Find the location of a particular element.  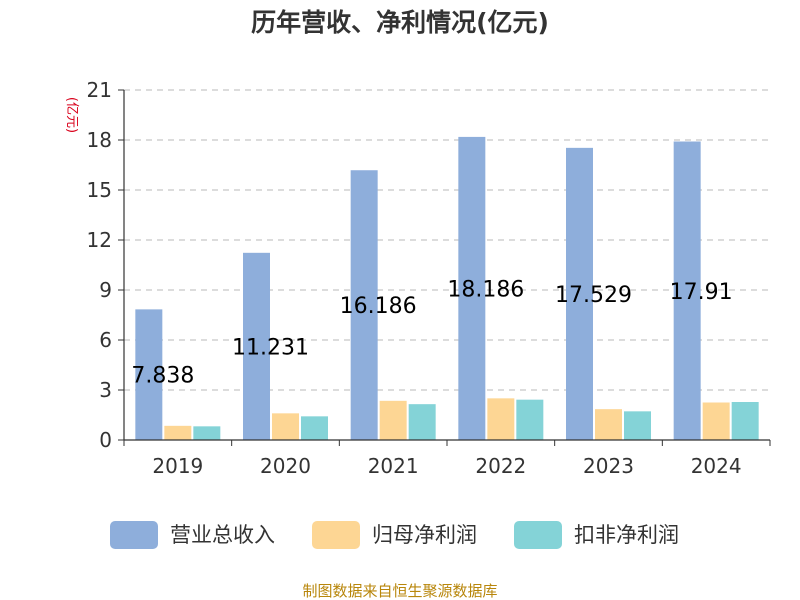

data-label-revenue: 17.91 is located at coordinates (701, 292).